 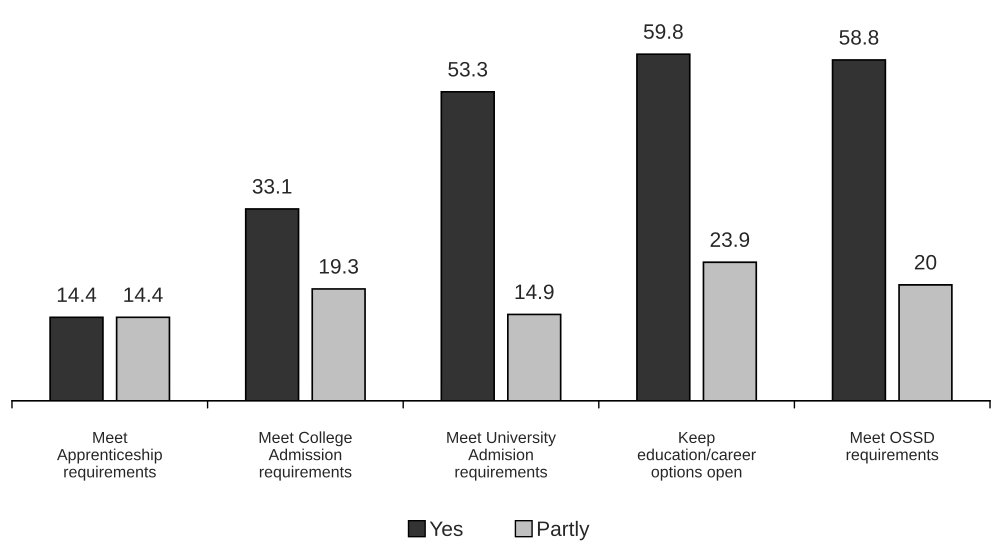 I want to click on data-label: 33.1, so click(x=272, y=186).